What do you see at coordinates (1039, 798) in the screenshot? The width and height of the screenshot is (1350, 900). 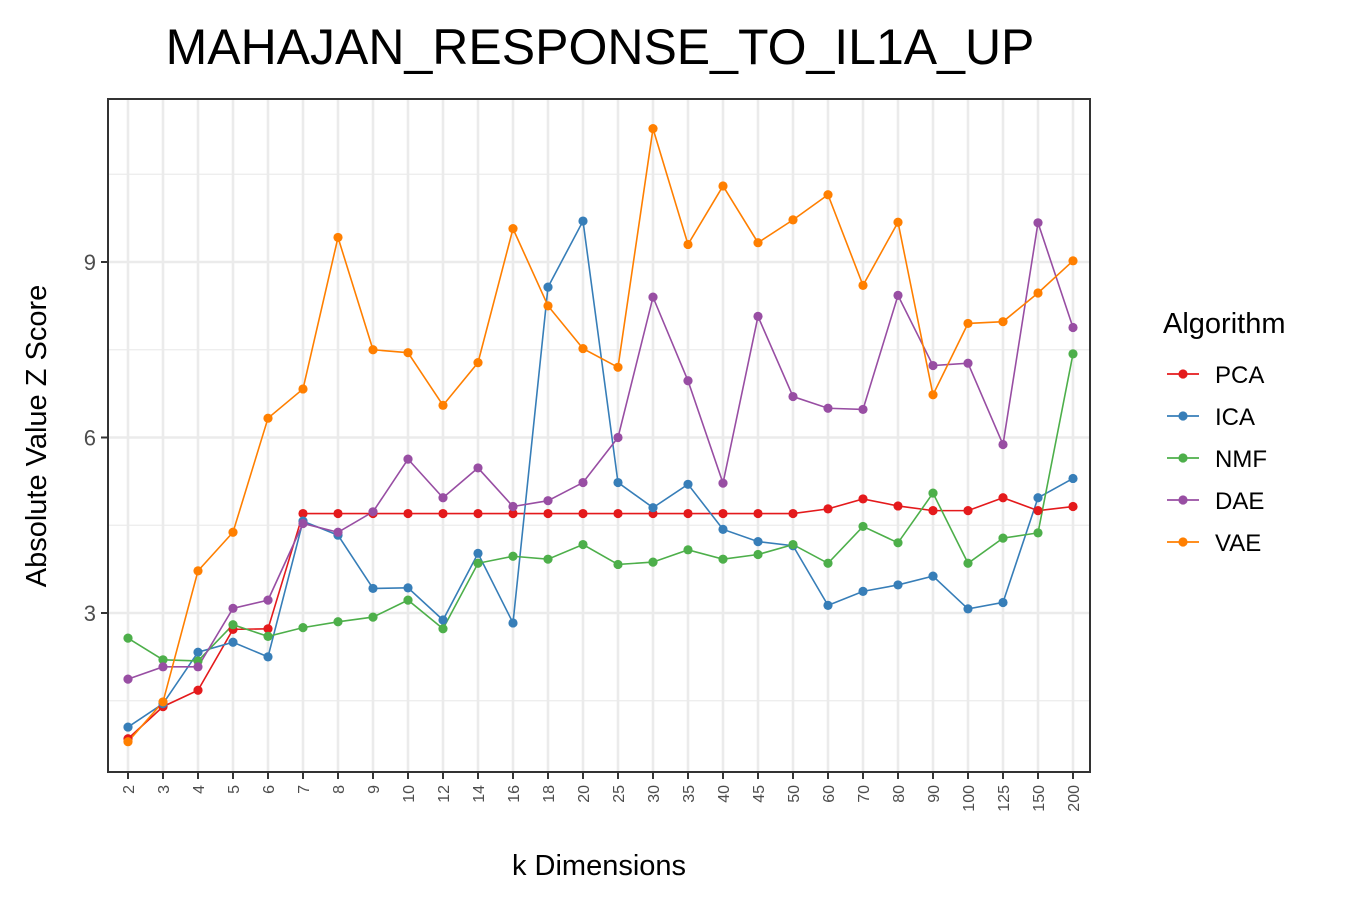 I see `x-tick-label: 150` at bounding box center [1039, 798].